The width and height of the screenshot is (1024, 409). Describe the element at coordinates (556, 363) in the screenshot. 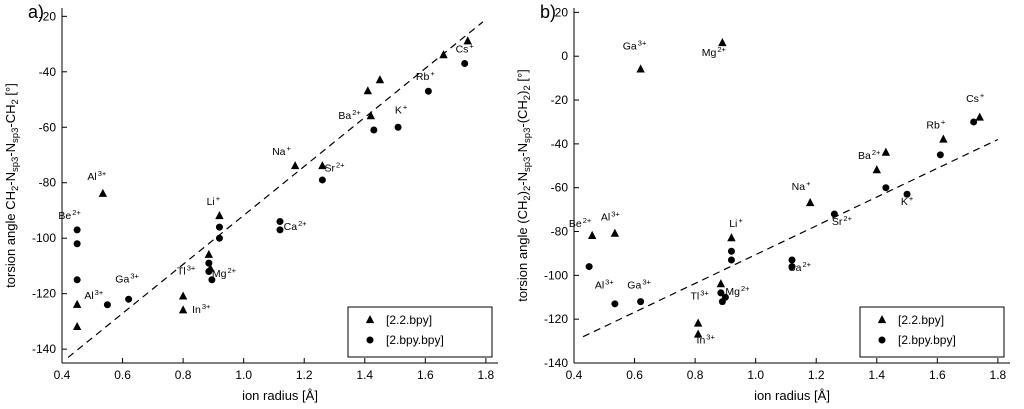

I see `y-tick-label: -140` at that location.